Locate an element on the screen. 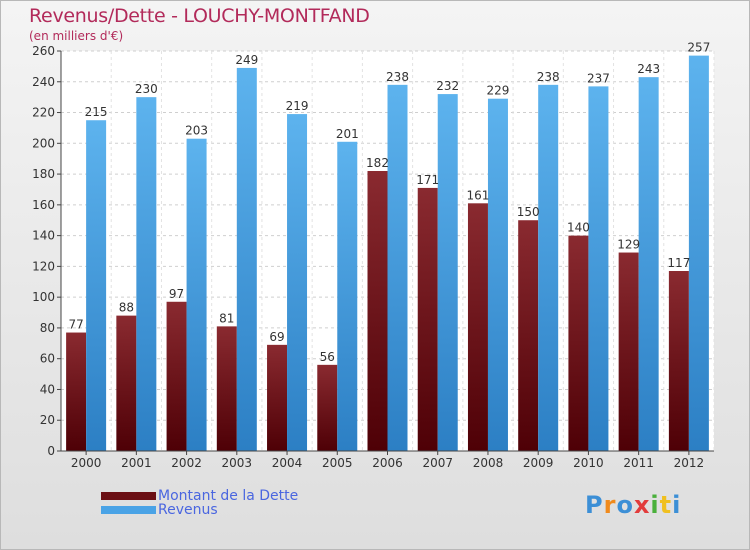  x-tick-label: 2010 is located at coordinates (588, 463).